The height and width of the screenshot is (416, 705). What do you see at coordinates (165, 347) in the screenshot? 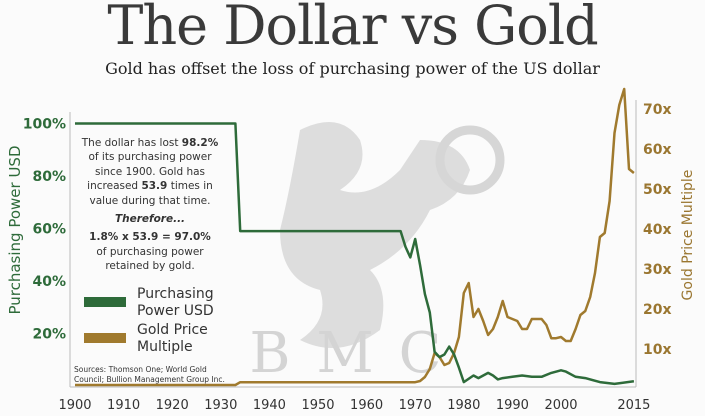
I see `legend-label: Multiple` at bounding box center [165, 347].